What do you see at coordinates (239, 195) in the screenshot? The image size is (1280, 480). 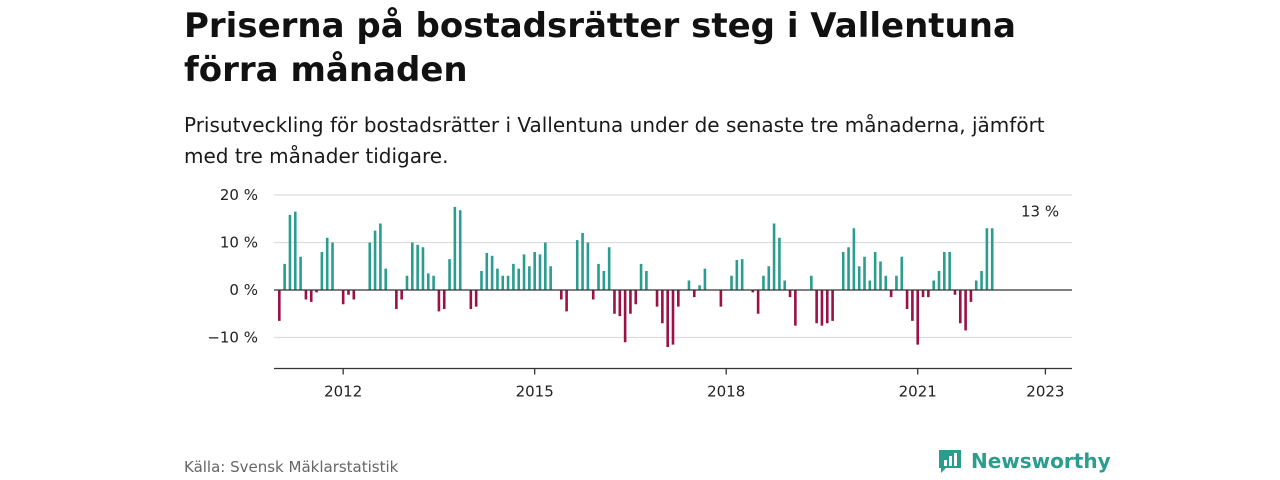 I see `y-tick-label: 20 %` at bounding box center [239, 195].